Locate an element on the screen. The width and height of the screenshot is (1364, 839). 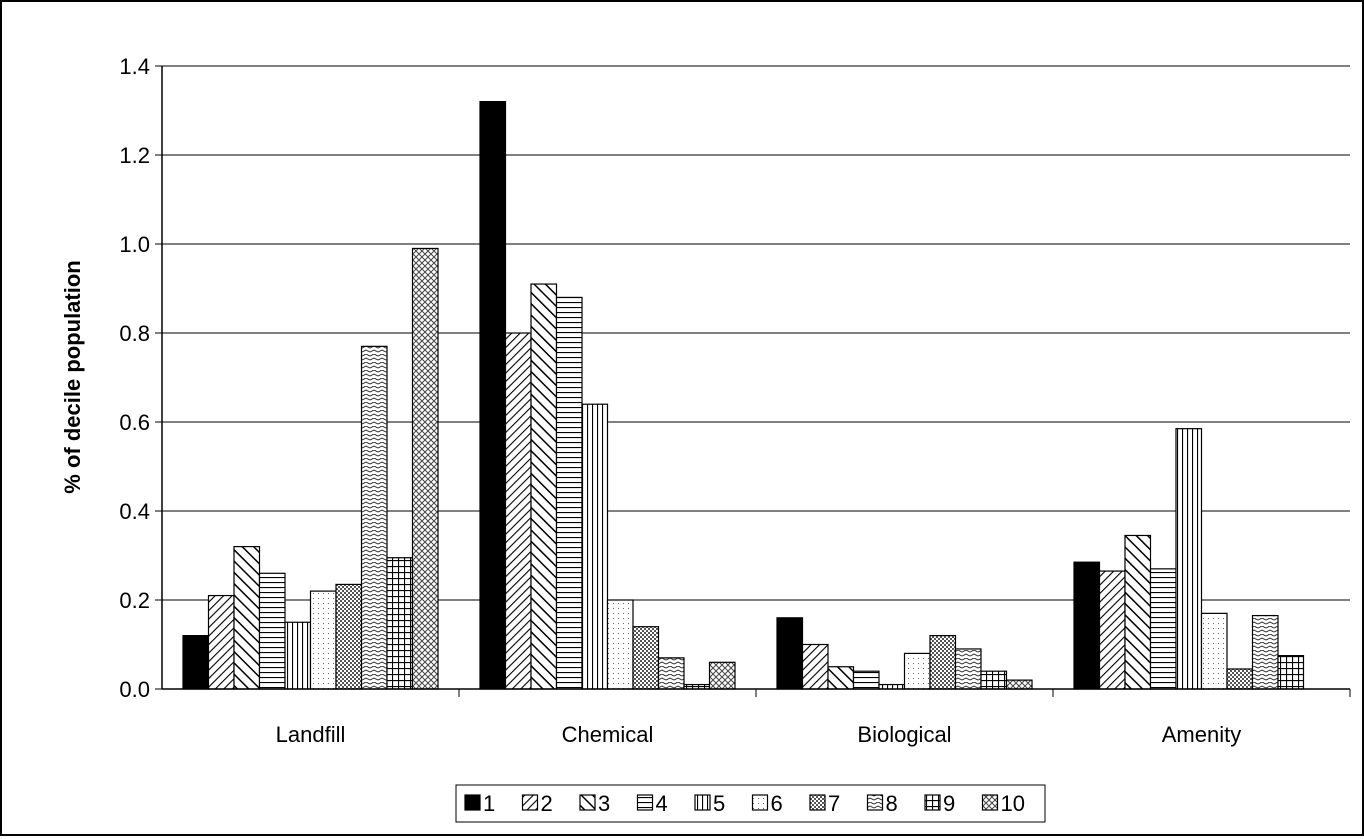
y-tick-label: 0.8 is located at coordinates (134, 333).